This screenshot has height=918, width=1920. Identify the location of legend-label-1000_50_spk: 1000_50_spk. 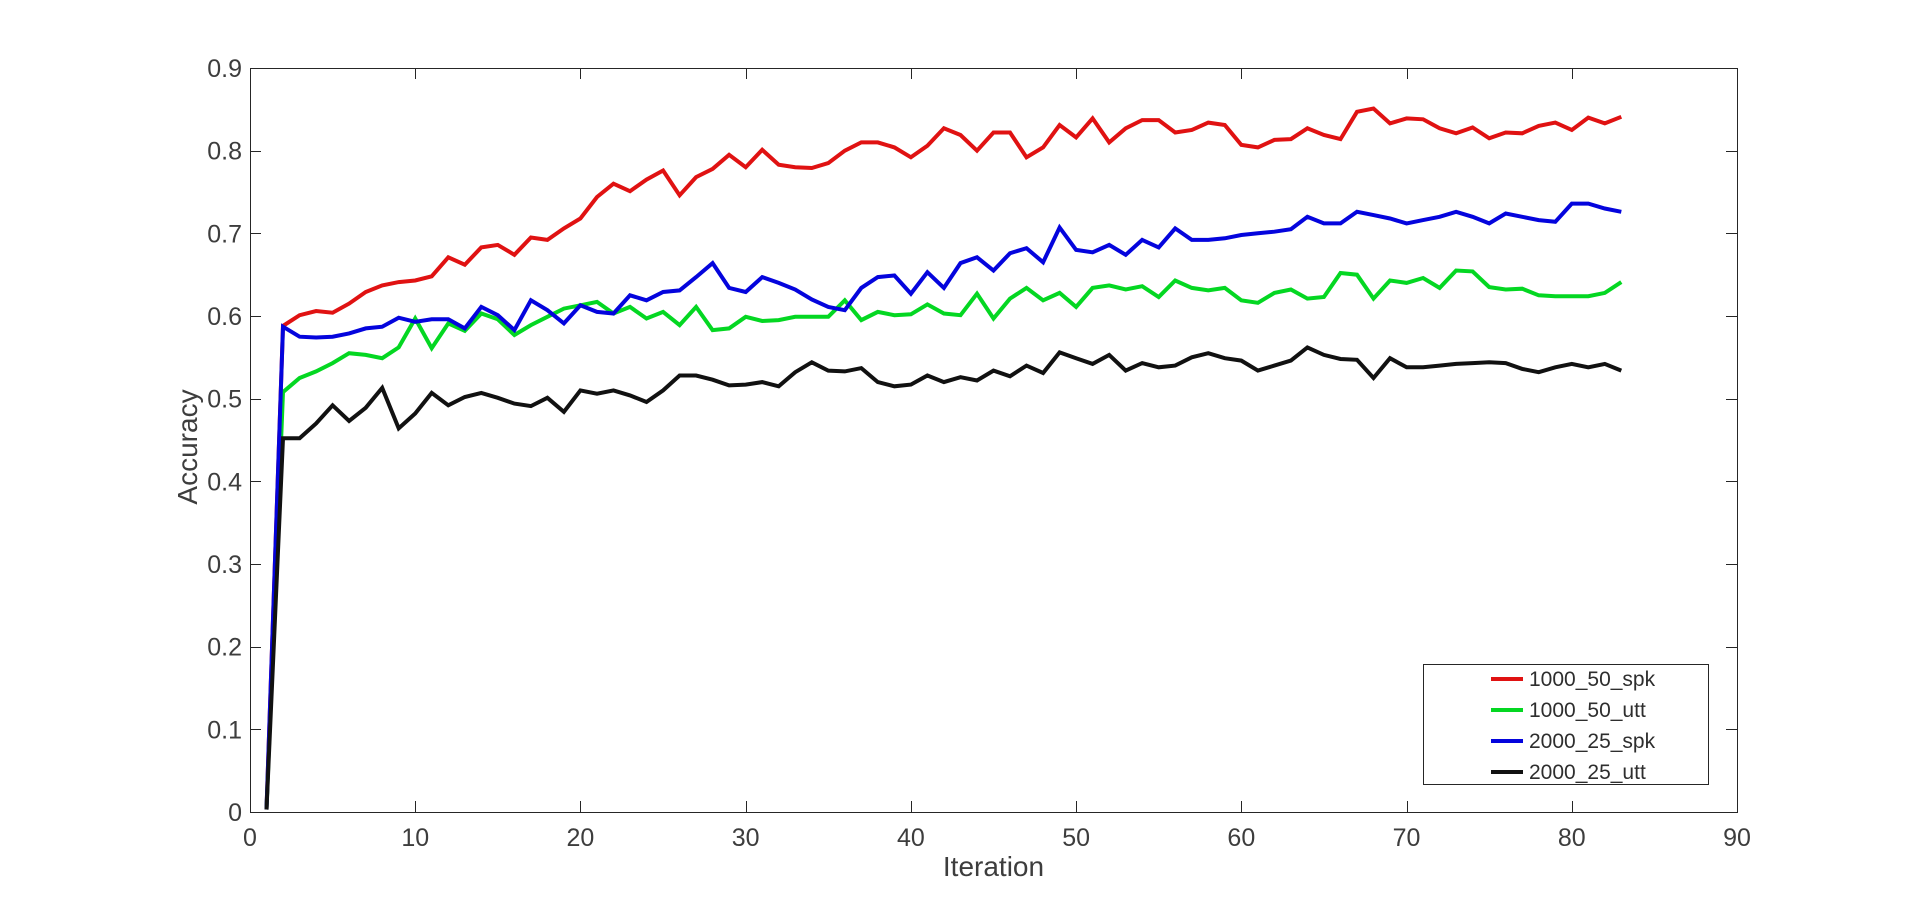
(1592, 679).